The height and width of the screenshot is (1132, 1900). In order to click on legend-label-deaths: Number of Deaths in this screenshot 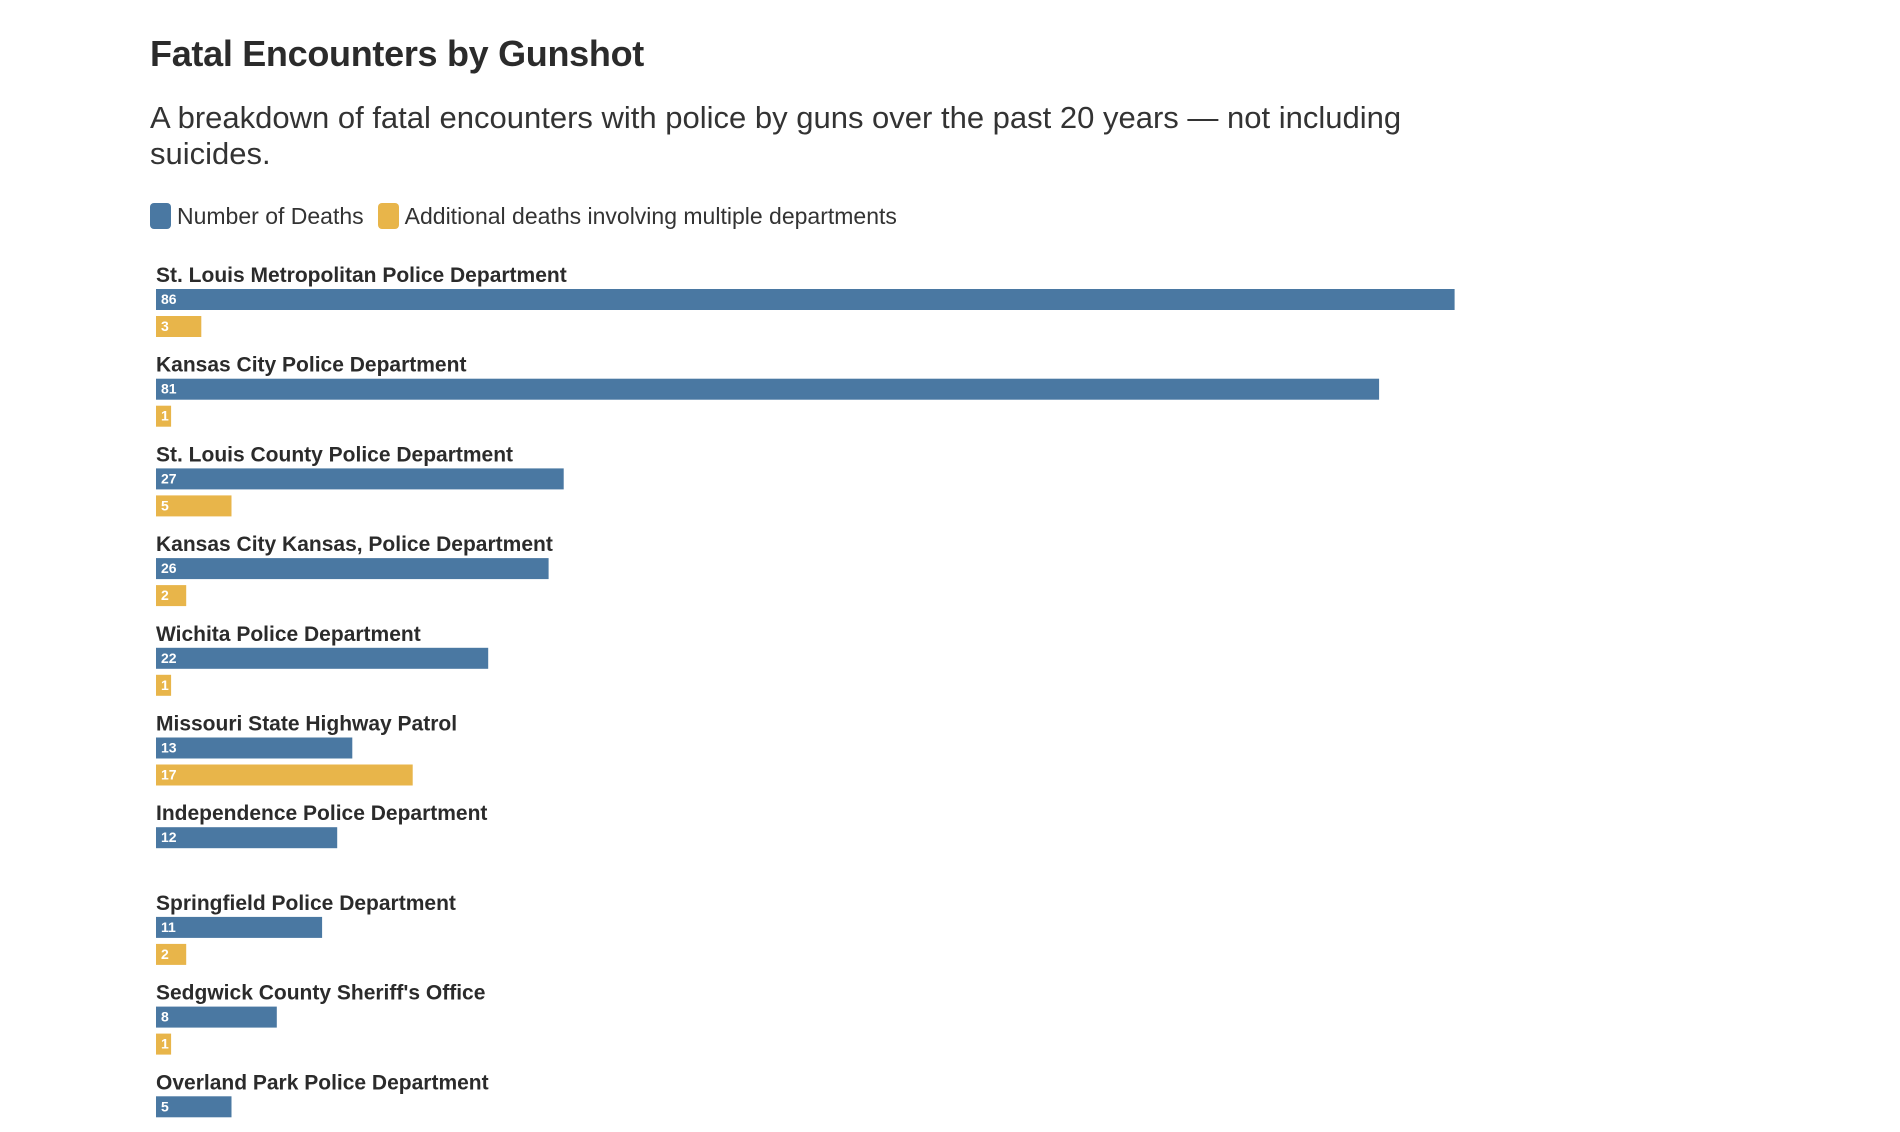, I will do `click(270, 215)`.